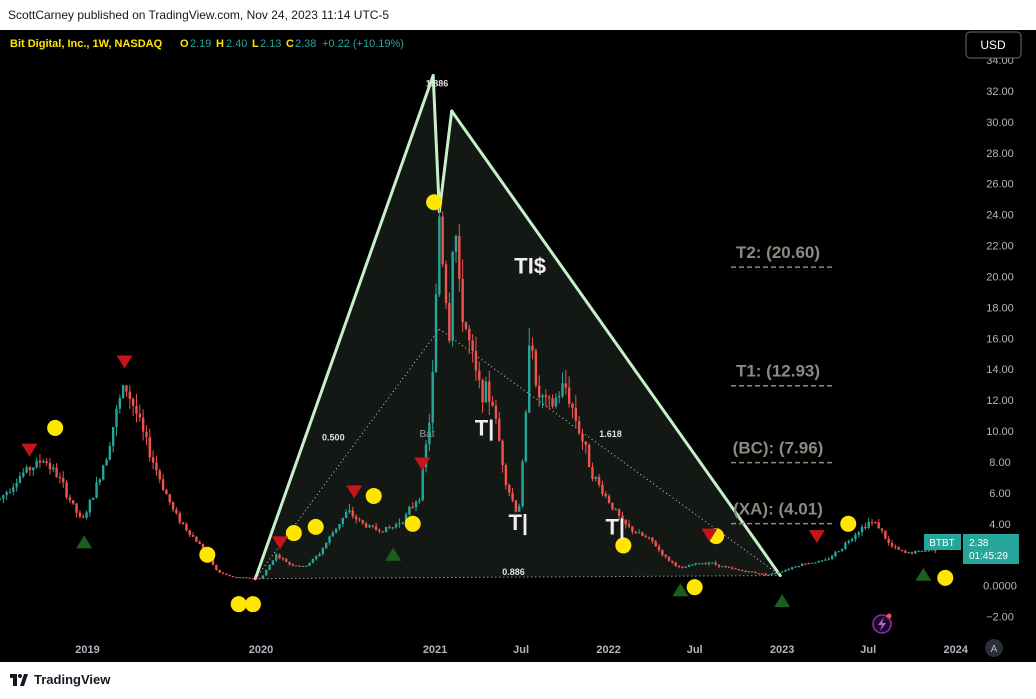  I want to click on x-tick-label: Jul, so click(695, 650).